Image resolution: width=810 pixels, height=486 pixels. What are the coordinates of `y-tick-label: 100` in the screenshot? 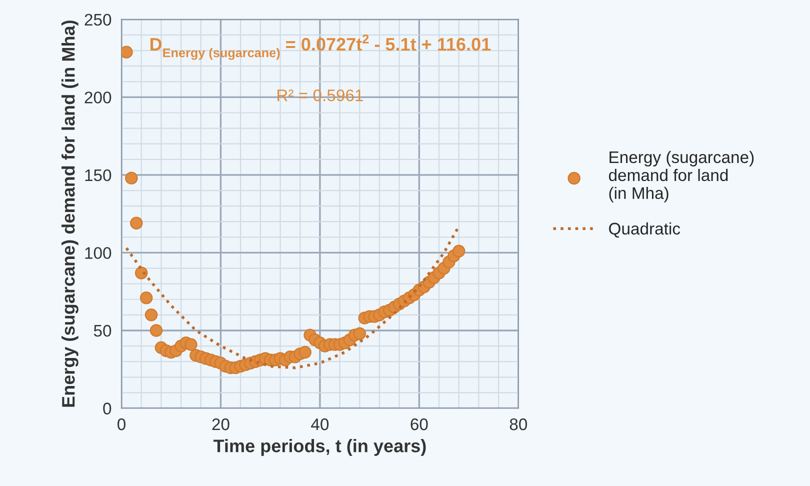 It's located at (98, 253).